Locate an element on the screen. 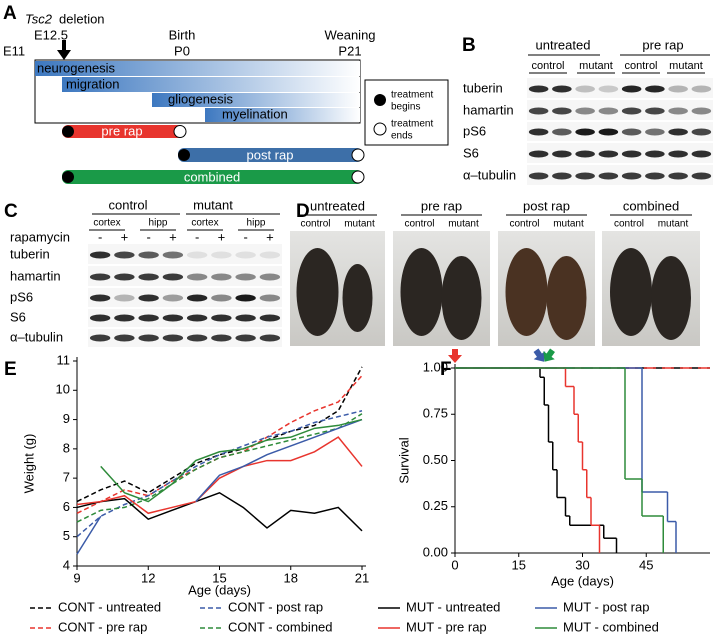  y-tick-label: 4 is located at coordinates (66, 564).